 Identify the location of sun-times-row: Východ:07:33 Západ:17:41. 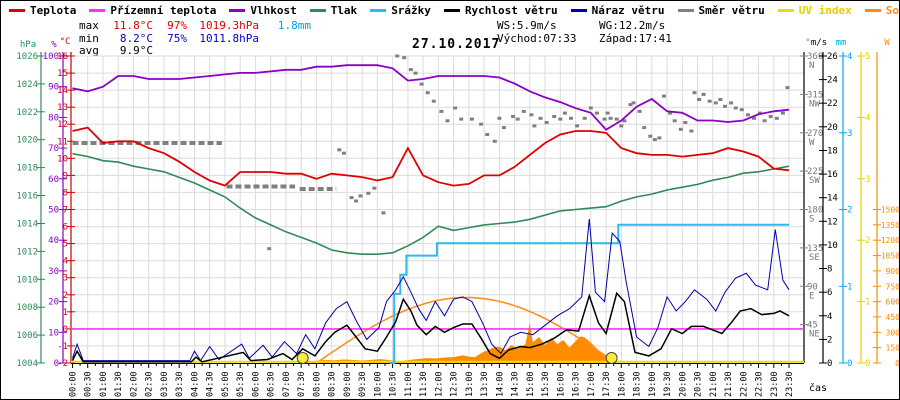
(599, 38).